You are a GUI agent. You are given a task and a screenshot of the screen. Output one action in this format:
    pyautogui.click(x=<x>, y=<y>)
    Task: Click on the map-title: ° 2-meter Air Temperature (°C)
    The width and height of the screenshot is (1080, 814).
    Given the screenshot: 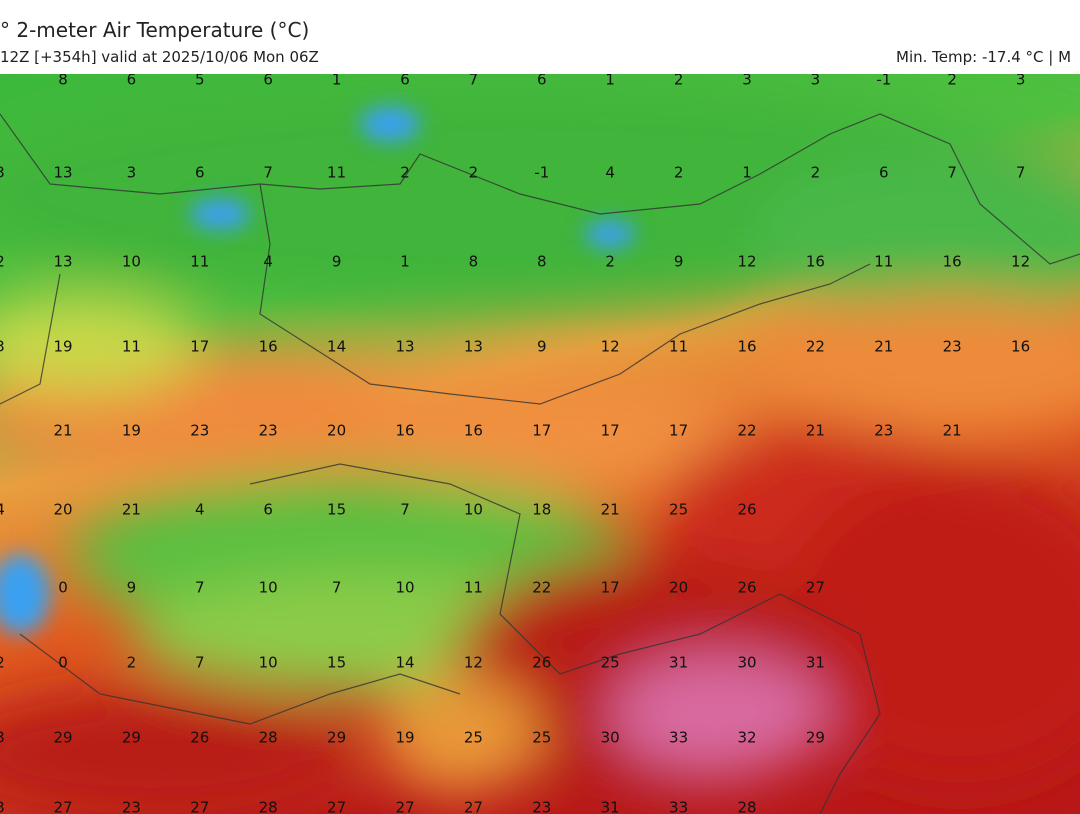 What is the action you would take?
    pyautogui.click(x=155, y=30)
    